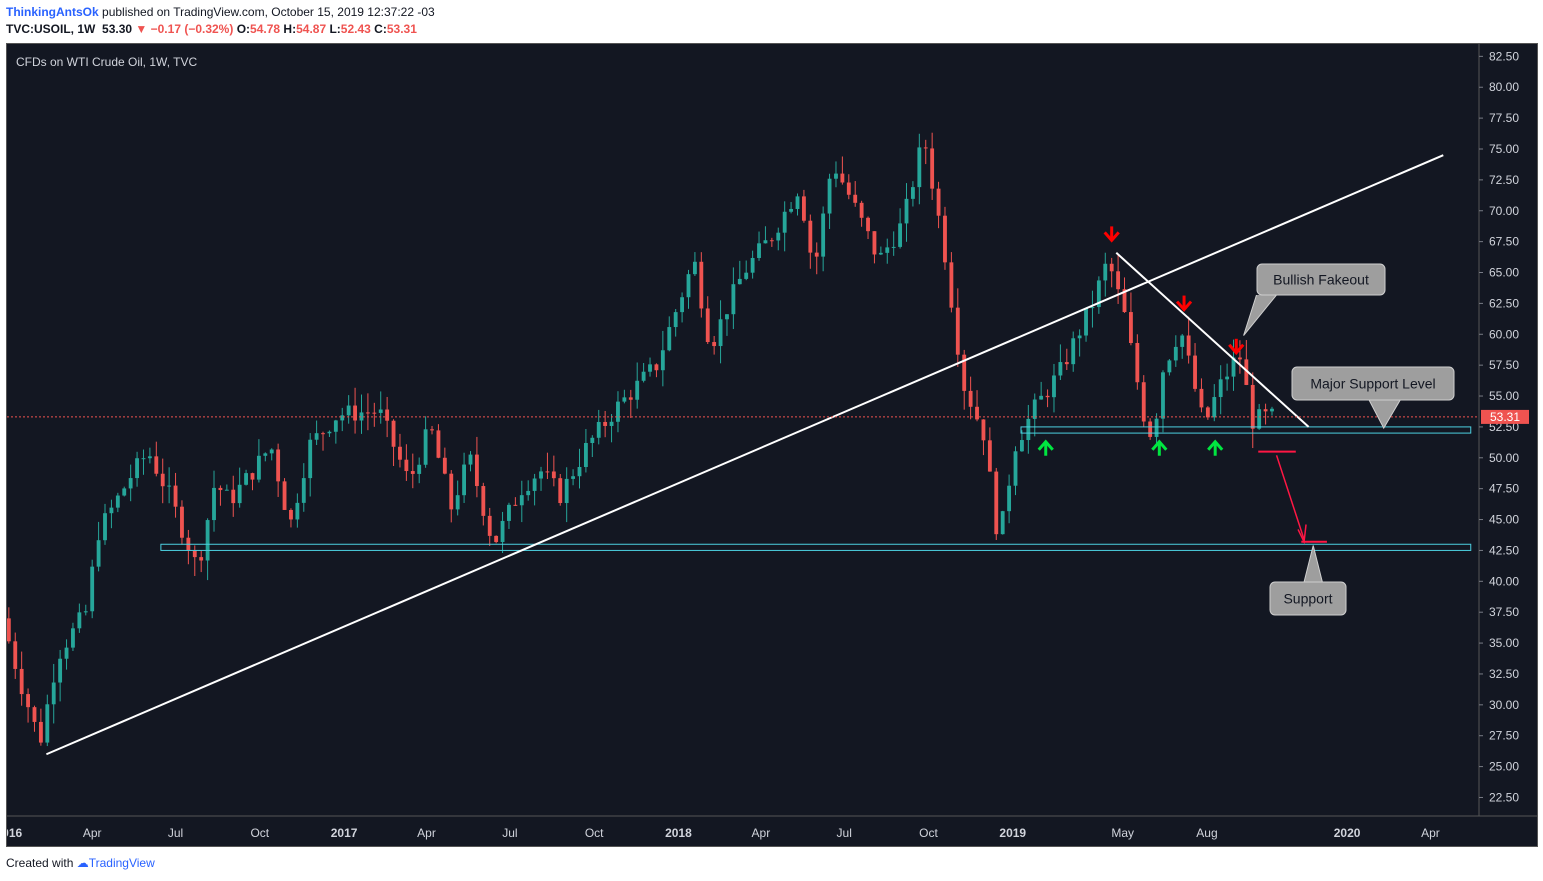 The width and height of the screenshot is (1543, 881). What do you see at coordinates (335, 29) in the screenshot?
I see `low-label: L:` at bounding box center [335, 29].